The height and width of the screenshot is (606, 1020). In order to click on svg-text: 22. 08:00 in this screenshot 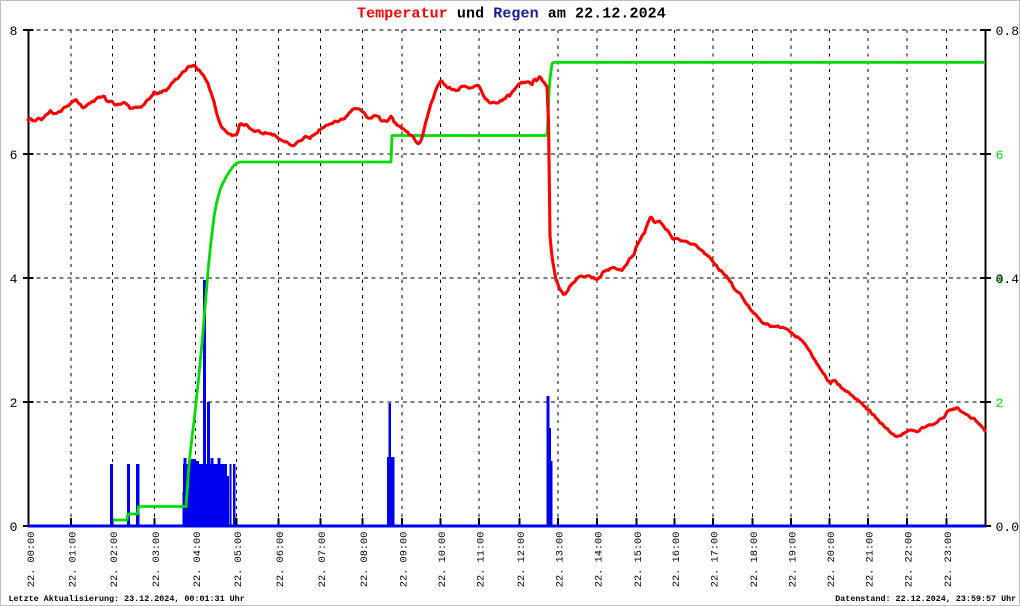, I will do `click(365, 560)`.